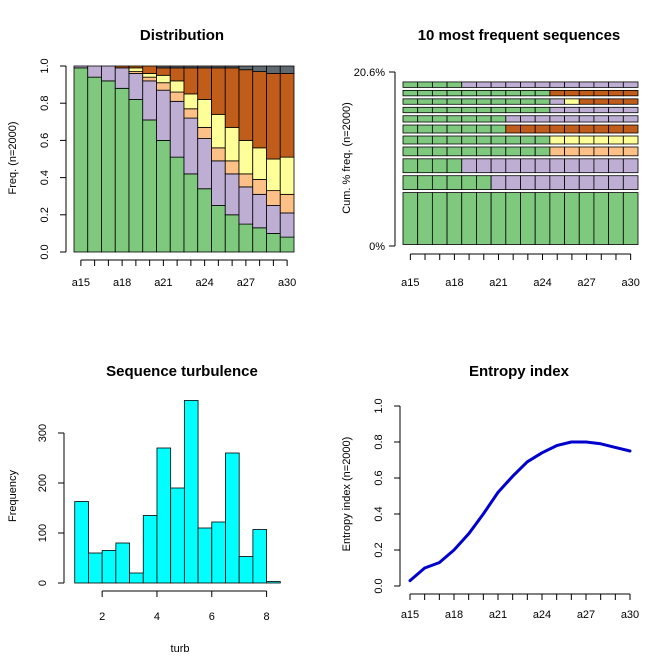 The height and width of the screenshot is (672, 672). I want to click on turbulence-y-label: Frequency, so click(13, 496).